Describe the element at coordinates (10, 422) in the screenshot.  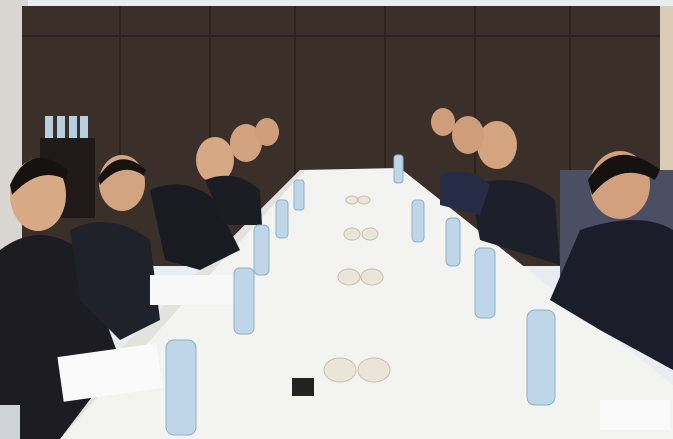
I see `bottom-left-edge` at that location.